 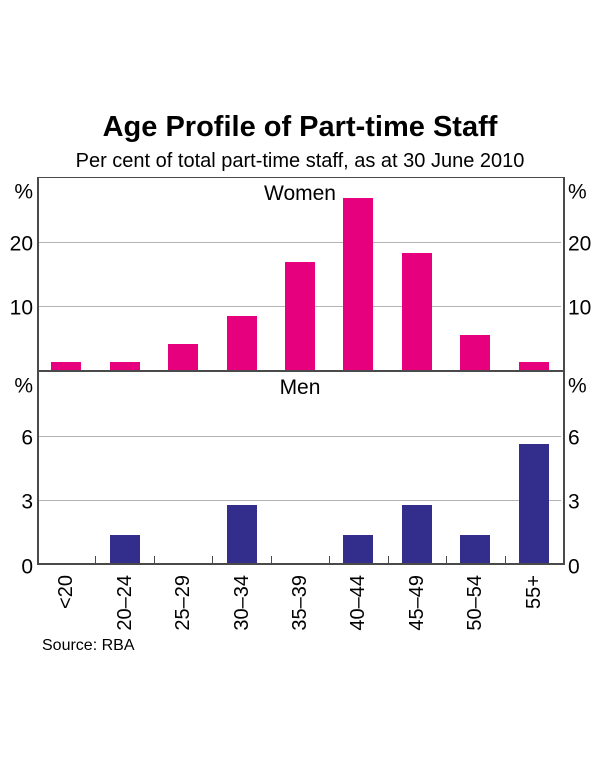 What do you see at coordinates (416, 603) in the screenshot?
I see `x-axis-label: 45–49` at bounding box center [416, 603].